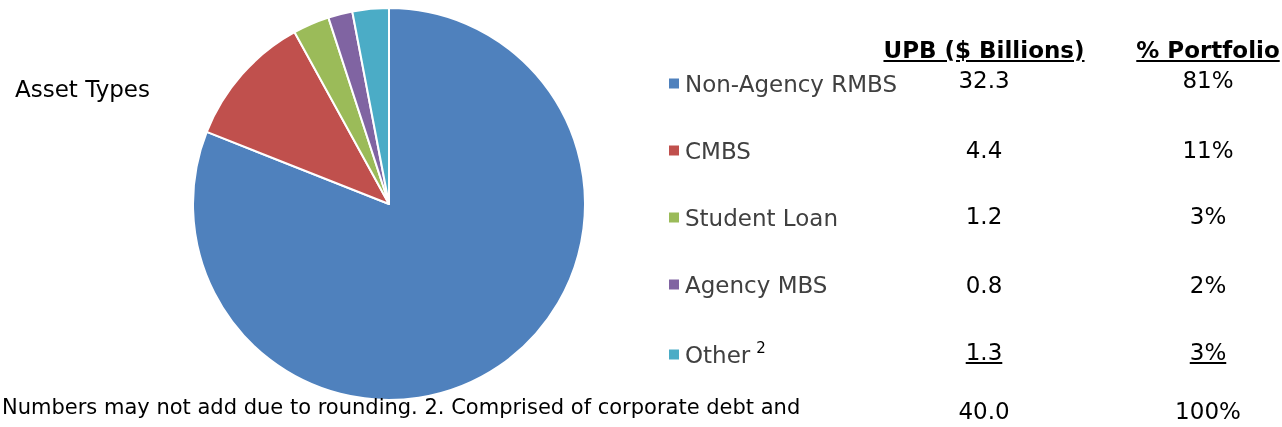 Image resolution: width=1282 pixels, height=427 pixels. What do you see at coordinates (82, 88) in the screenshot?
I see `text: Asset Types` at bounding box center [82, 88].